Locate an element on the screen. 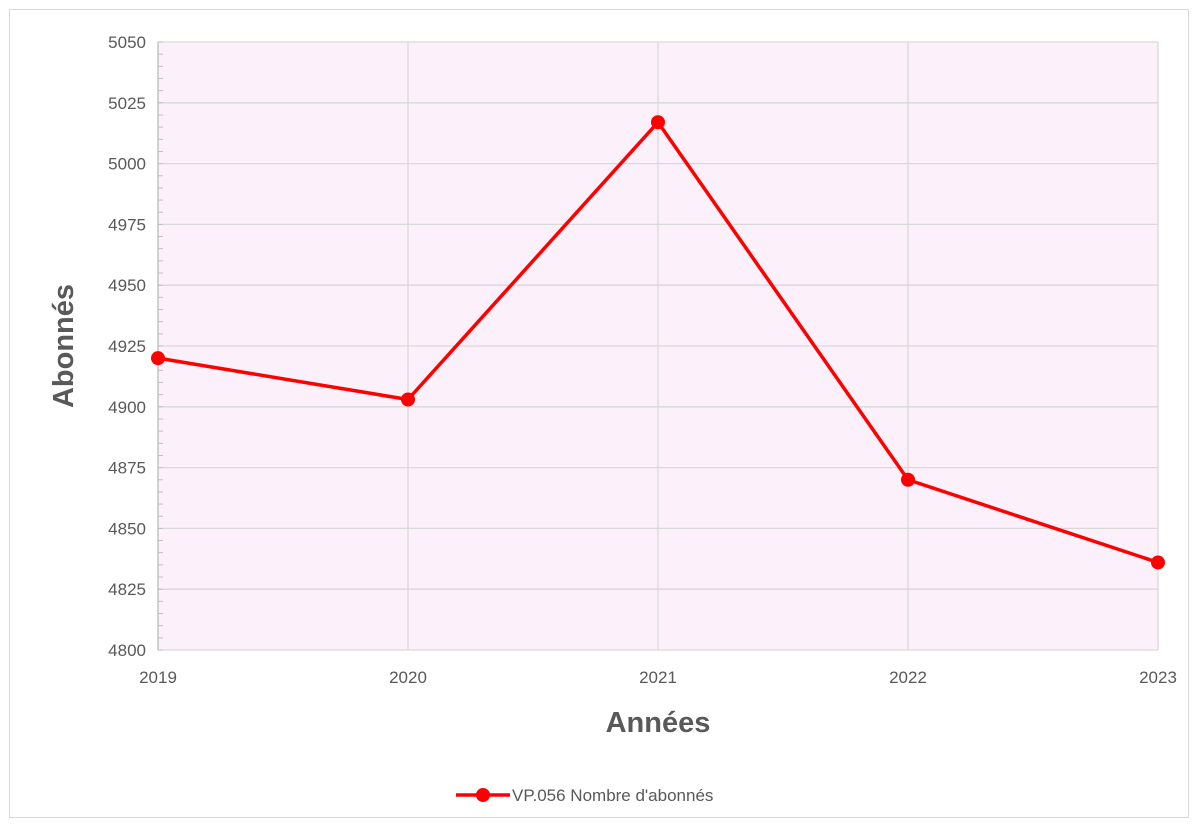  y-tick-label: 4825 is located at coordinates (127, 589).